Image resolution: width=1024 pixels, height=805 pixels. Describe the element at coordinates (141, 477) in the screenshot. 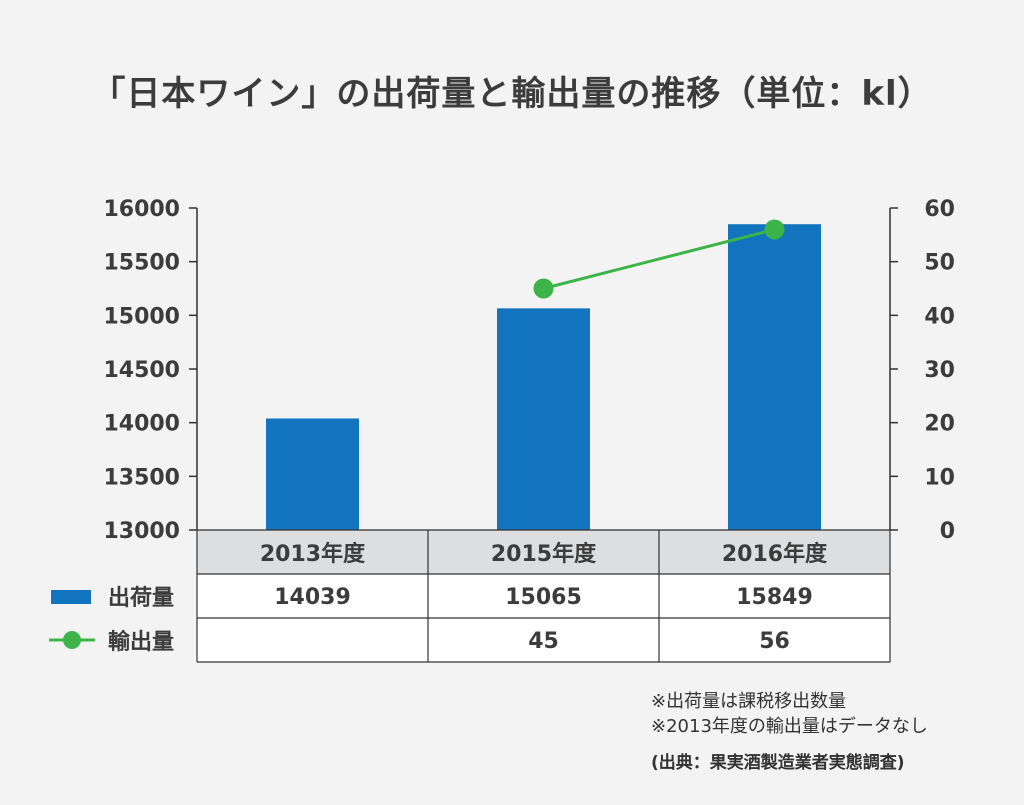

I see `left-tick-label: 13500` at that location.